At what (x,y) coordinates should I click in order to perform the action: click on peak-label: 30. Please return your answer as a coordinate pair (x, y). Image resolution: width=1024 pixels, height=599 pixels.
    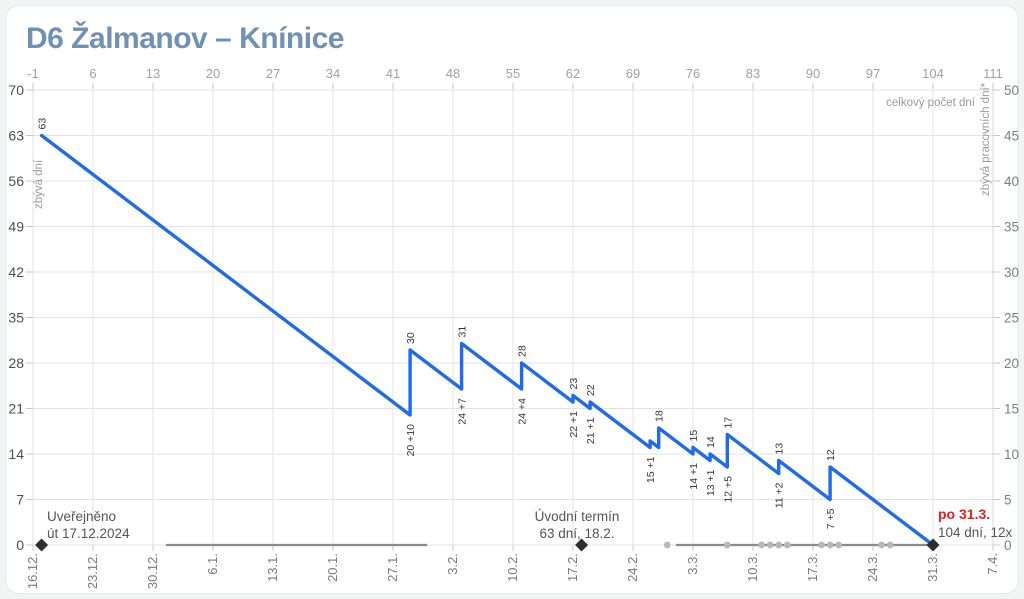
    Looking at the image, I should click on (411, 338).